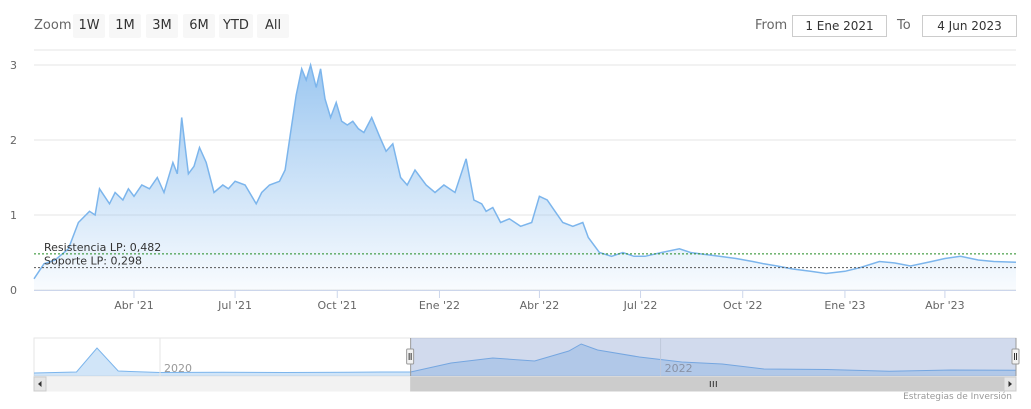  What do you see at coordinates (134, 305) in the screenshot?
I see `x-tick-label: Abr '21` at bounding box center [134, 305].